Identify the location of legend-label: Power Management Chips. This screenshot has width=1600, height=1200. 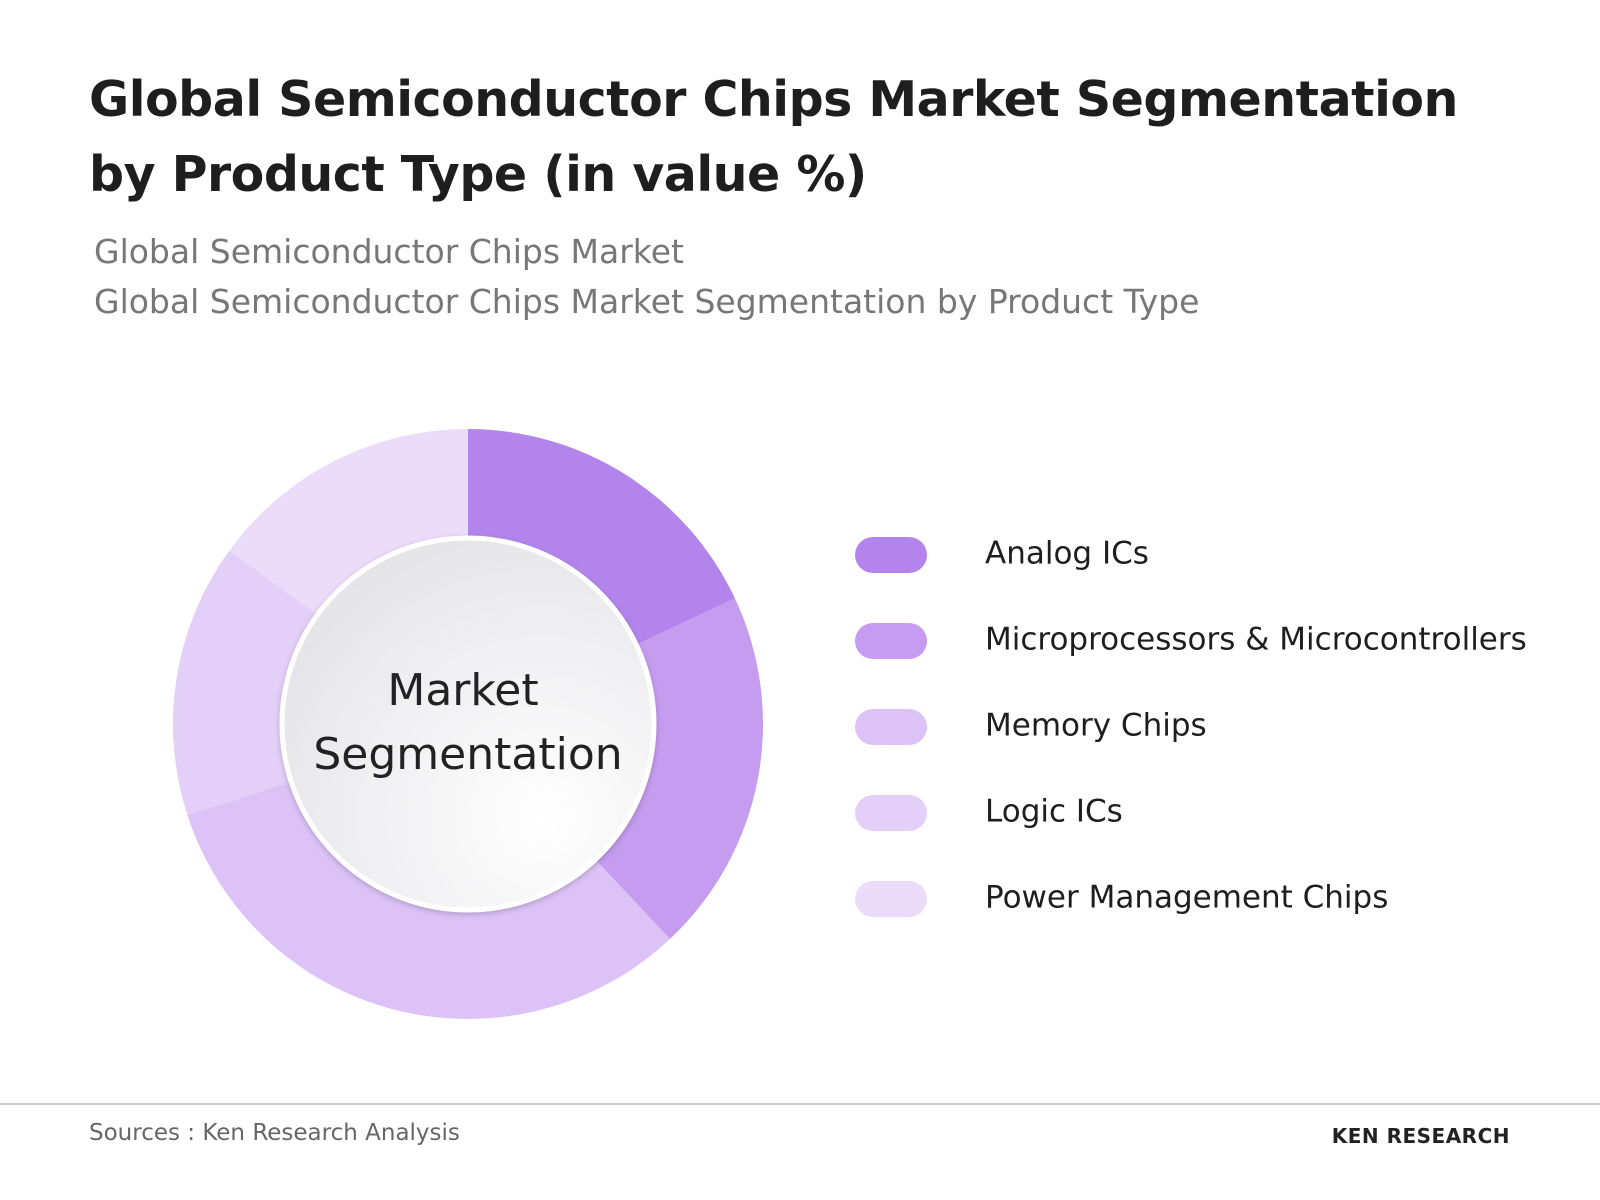
(1186, 898).